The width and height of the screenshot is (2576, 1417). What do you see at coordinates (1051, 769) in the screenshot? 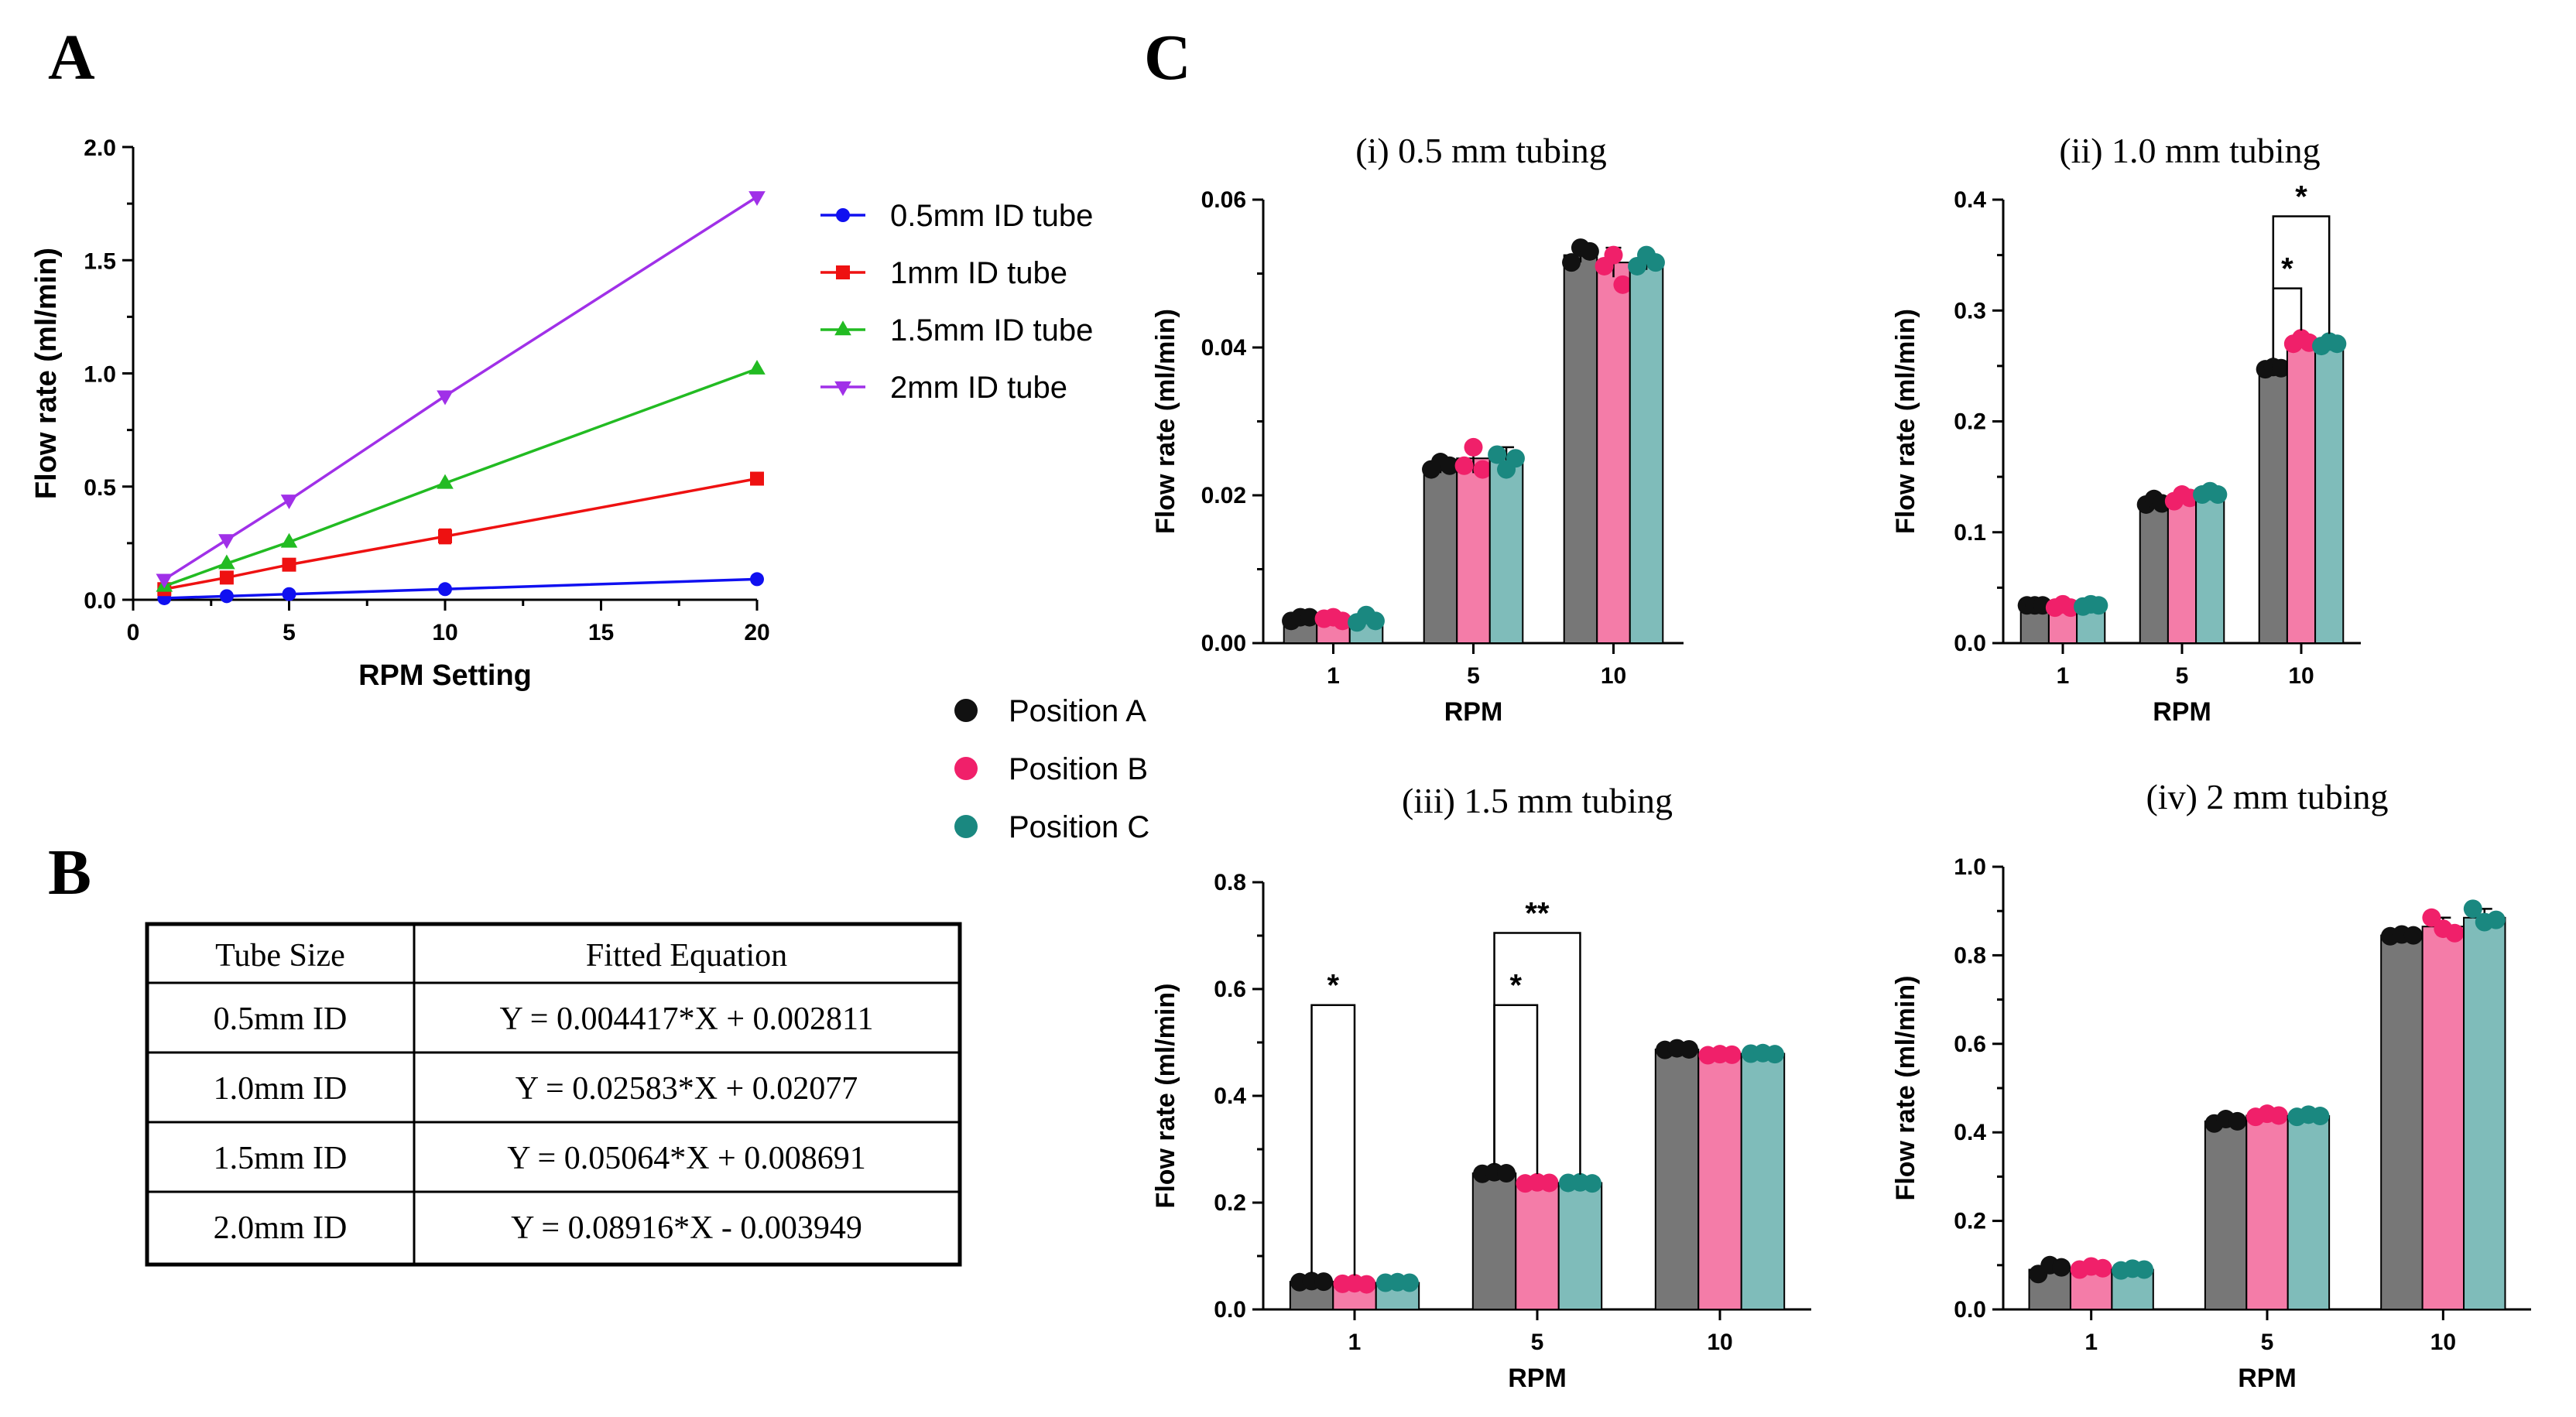
I see `position-legend: Position A Position B Position C` at bounding box center [1051, 769].